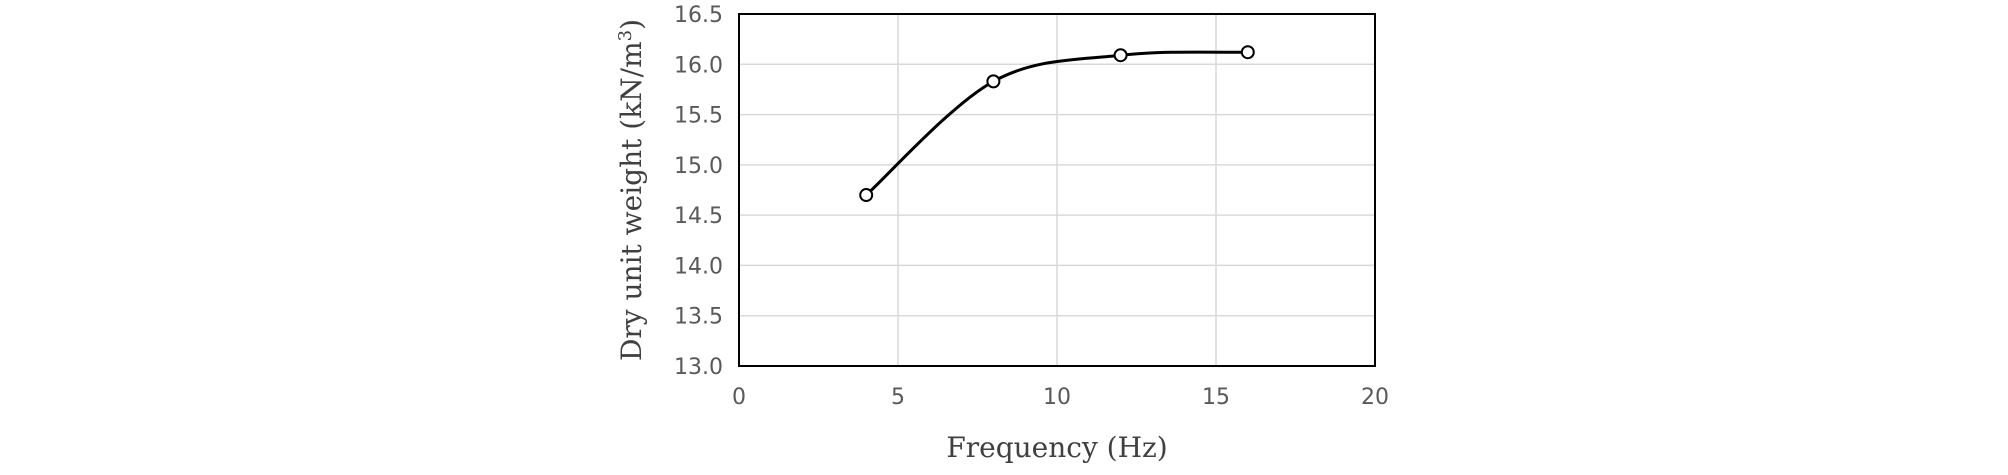 This screenshot has width=2008, height=475. What do you see at coordinates (698, 191) in the screenshot?
I see `y-axis-ticks: 13.0 13.5 14.0 14.5 15.0 15.5 16.0 16.5` at bounding box center [698, 191].